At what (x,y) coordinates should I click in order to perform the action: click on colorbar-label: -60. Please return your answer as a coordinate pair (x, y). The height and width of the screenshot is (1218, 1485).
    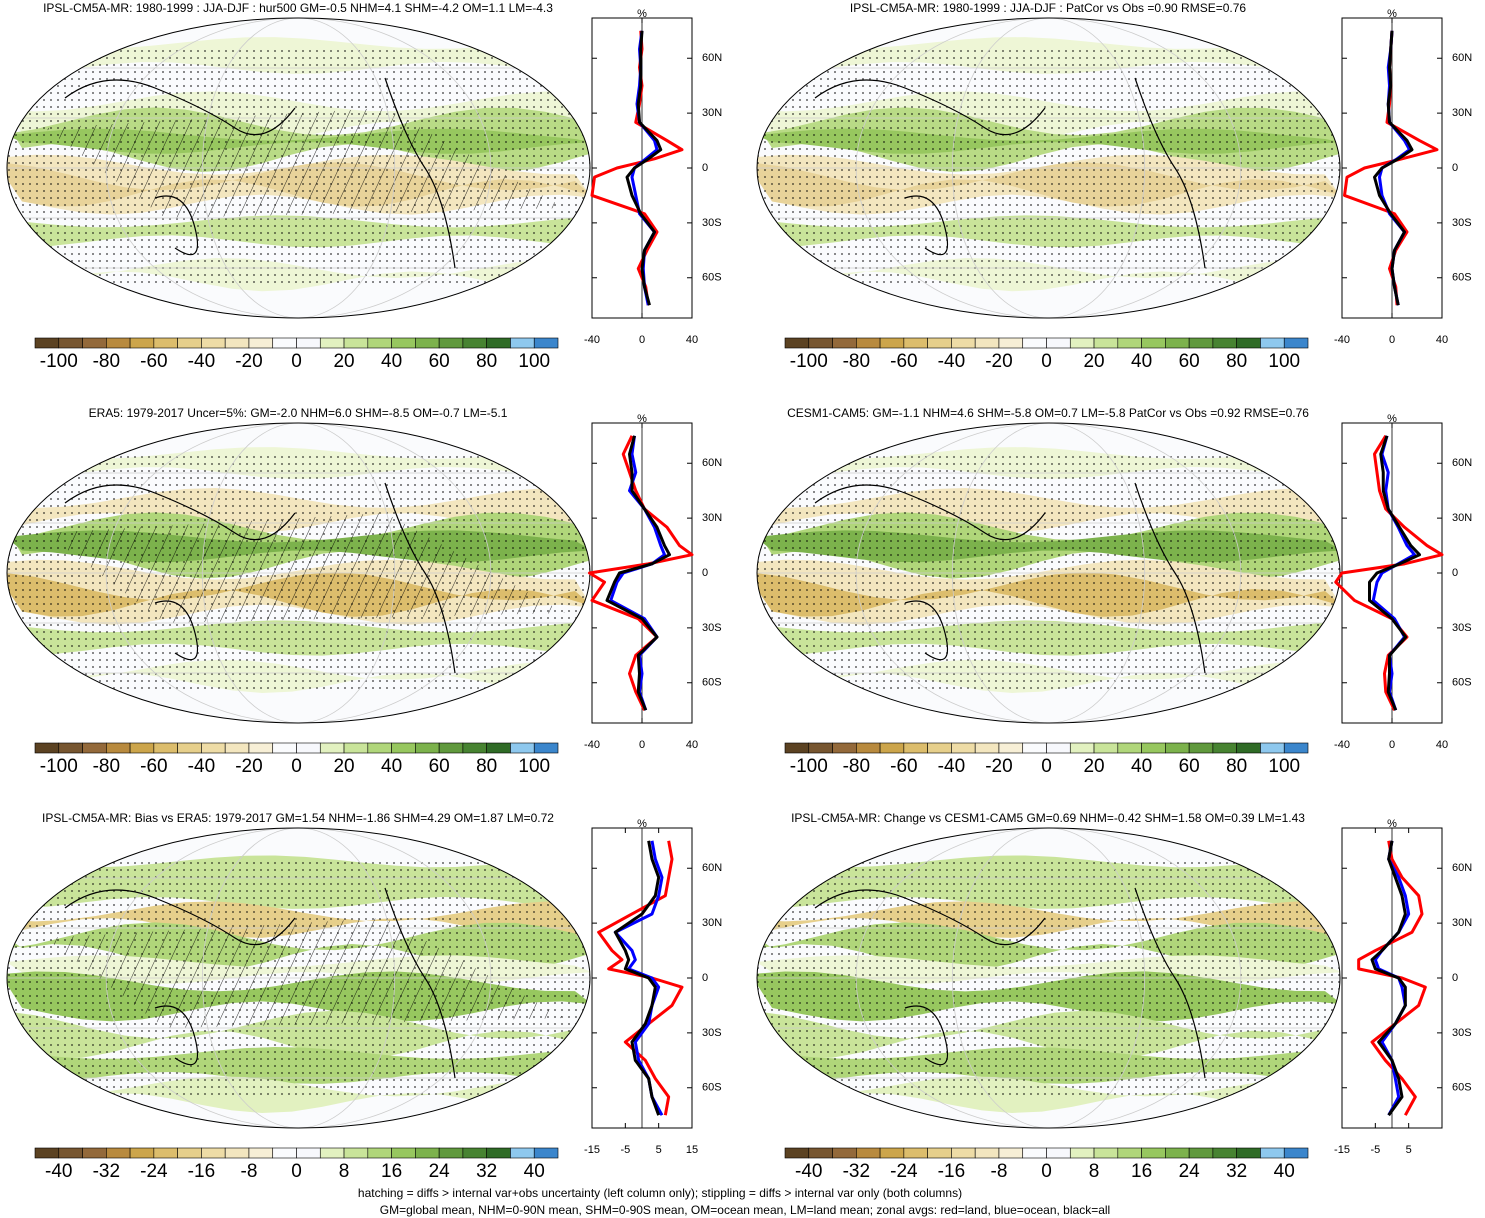
    Looking at the image, I should click on (903, 361).